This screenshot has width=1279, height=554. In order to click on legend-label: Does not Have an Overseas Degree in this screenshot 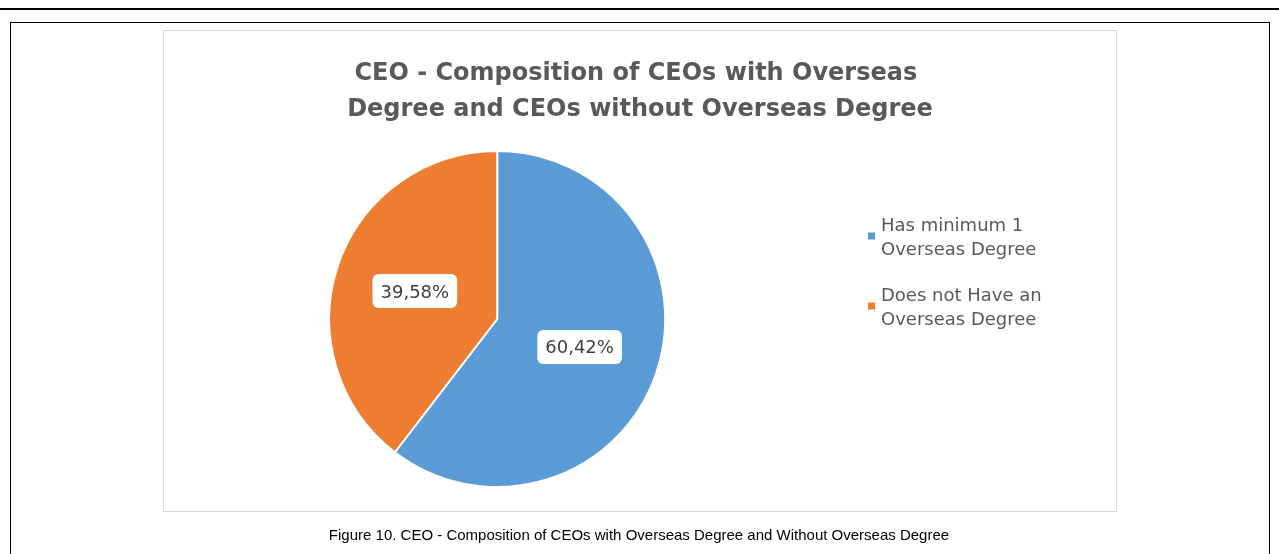, I will do `click(964, 306)`.